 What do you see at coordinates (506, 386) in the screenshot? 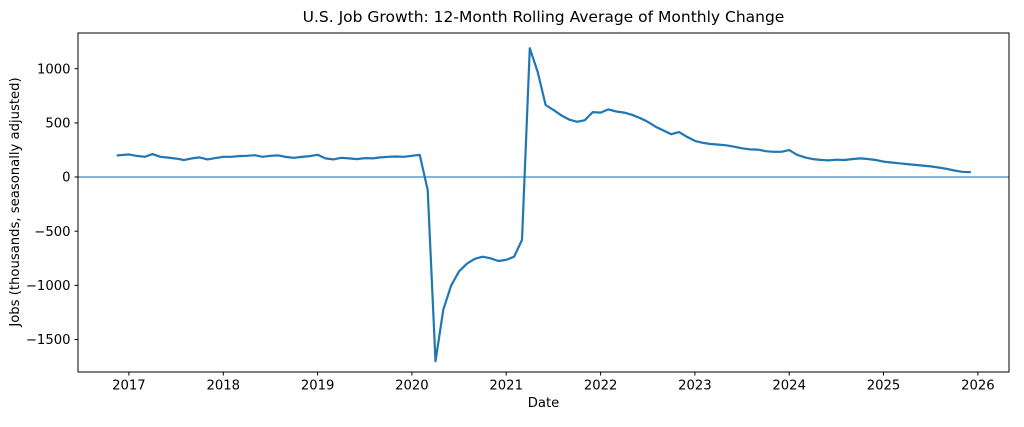
I see `x-tick-label: 2021` at bounding box center [506, 386].